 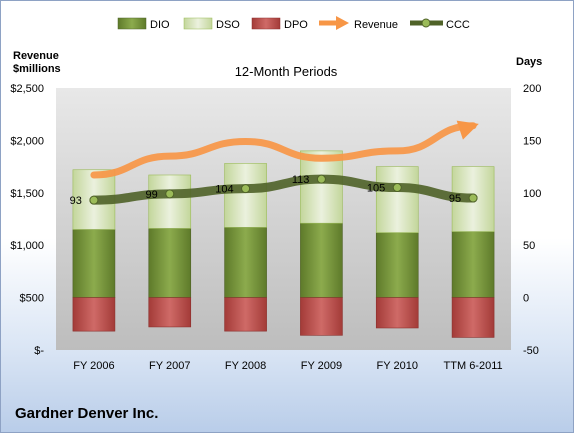 I want to click on legend: DIO DSO DPO Revenue CCC, so click(x=293, y=23).